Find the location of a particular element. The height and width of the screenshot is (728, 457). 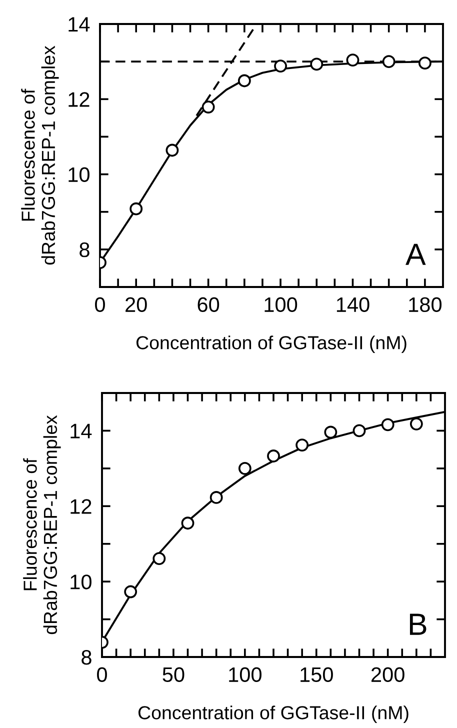

x-tick-label: 140 is located at coordinates (353, 304).